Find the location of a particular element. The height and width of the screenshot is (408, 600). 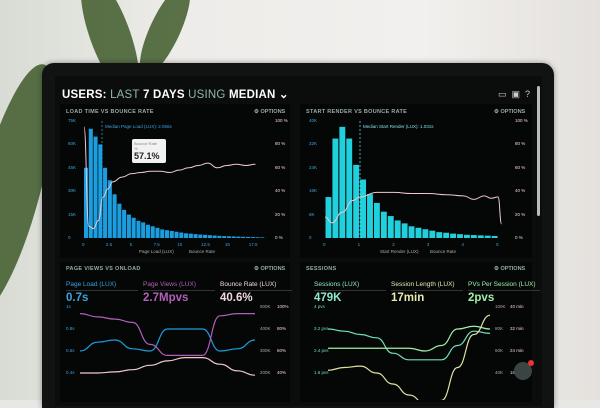

y-tick-label: 1.6 pvs is located at coordinates (321, 372).